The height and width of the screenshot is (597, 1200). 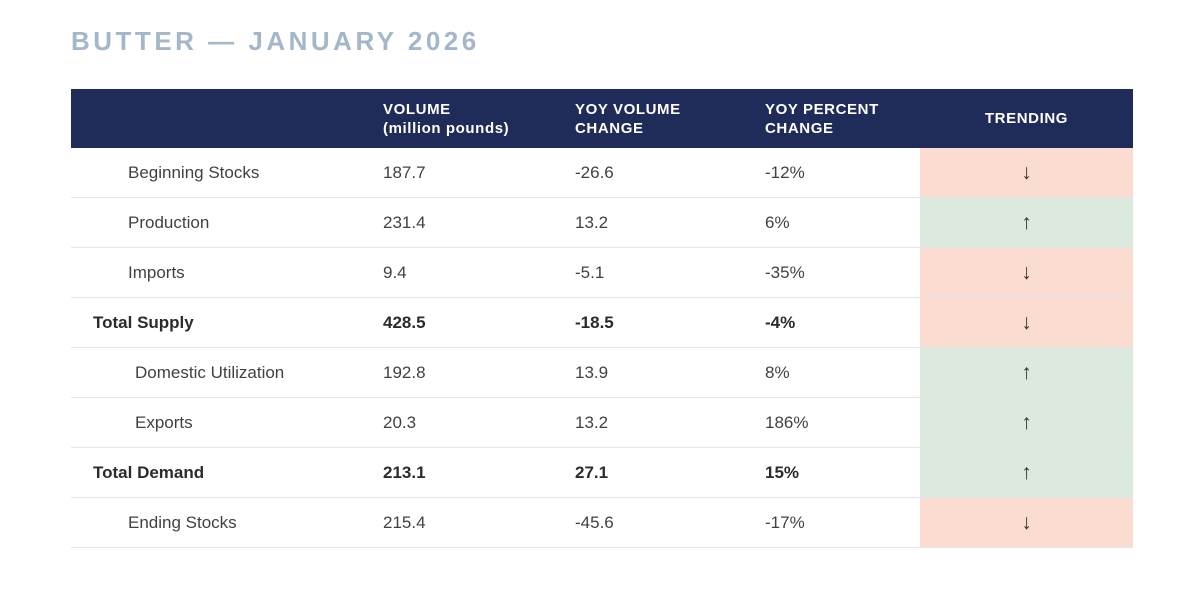 I want to click on header-volume: VOLUME (million pounds), so click(x=446, y=118).